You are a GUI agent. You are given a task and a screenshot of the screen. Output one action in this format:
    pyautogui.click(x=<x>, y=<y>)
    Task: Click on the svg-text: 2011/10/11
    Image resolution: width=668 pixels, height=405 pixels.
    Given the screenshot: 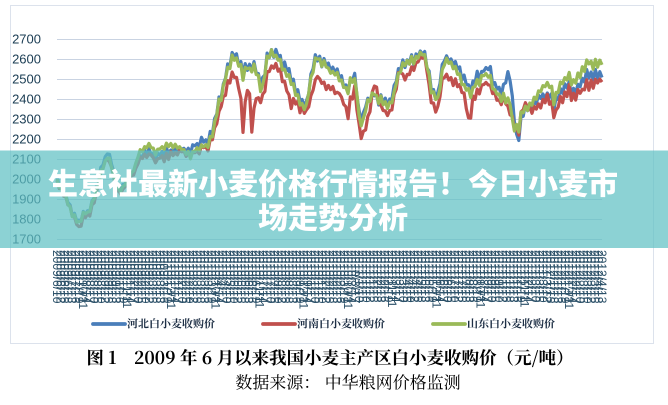 What is the action you would take?
    pyautogui.click(x=481, y=279)
    